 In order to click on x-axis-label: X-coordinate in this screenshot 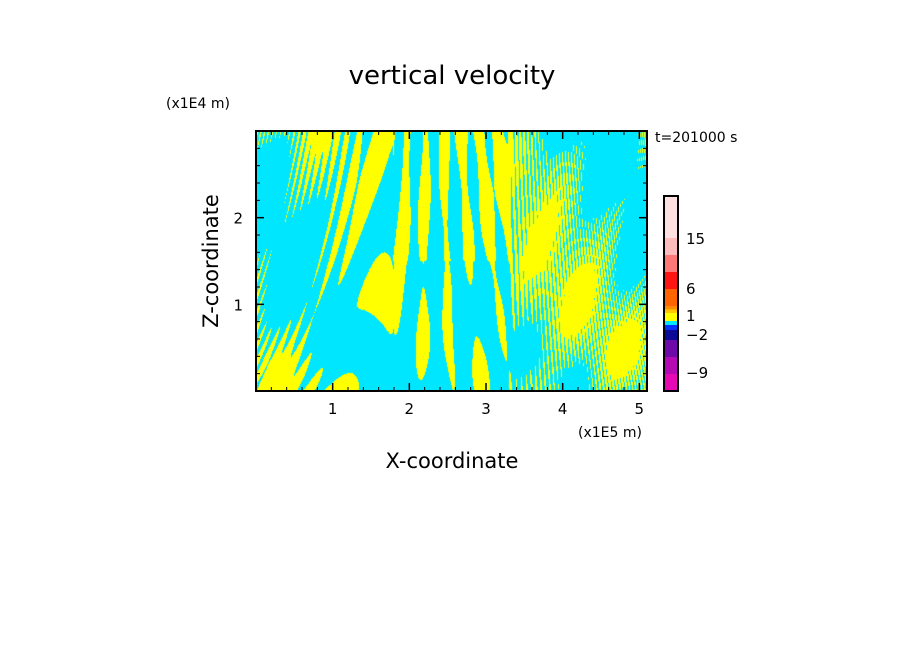, I will do `click(452, 461)`.